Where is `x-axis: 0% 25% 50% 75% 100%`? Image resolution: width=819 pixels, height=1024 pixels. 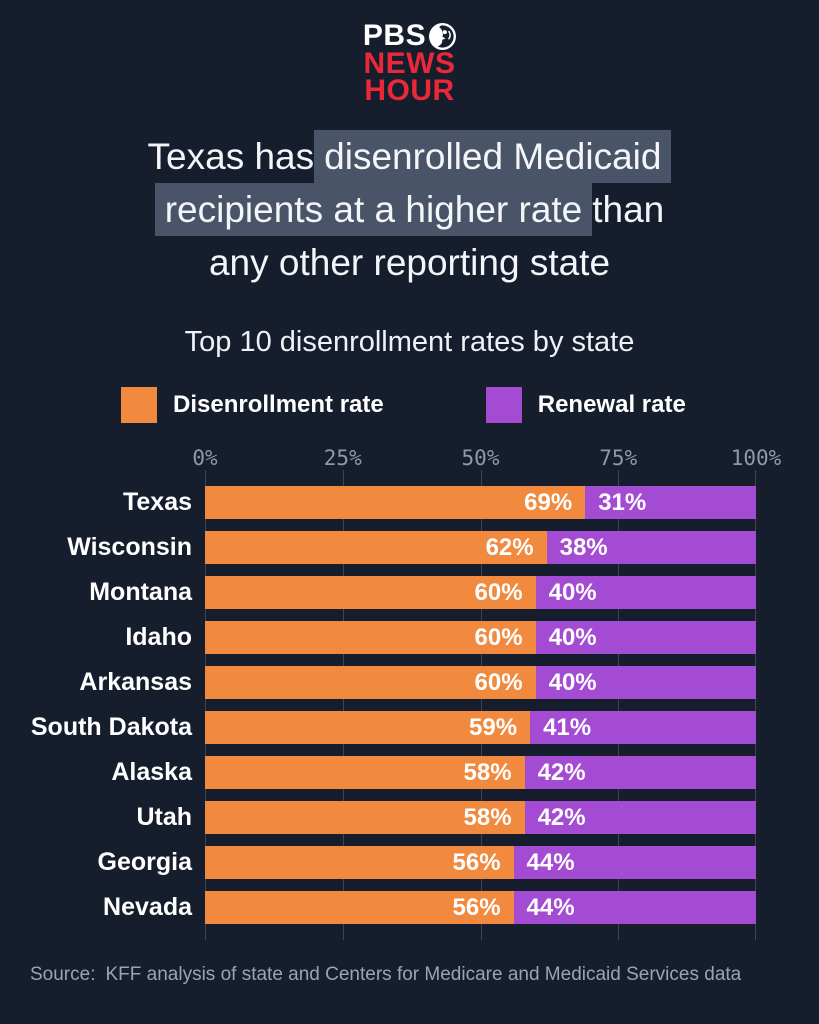 x-axis: 0% 25% 50% 75% 100% is located at coordinates (486, 458).